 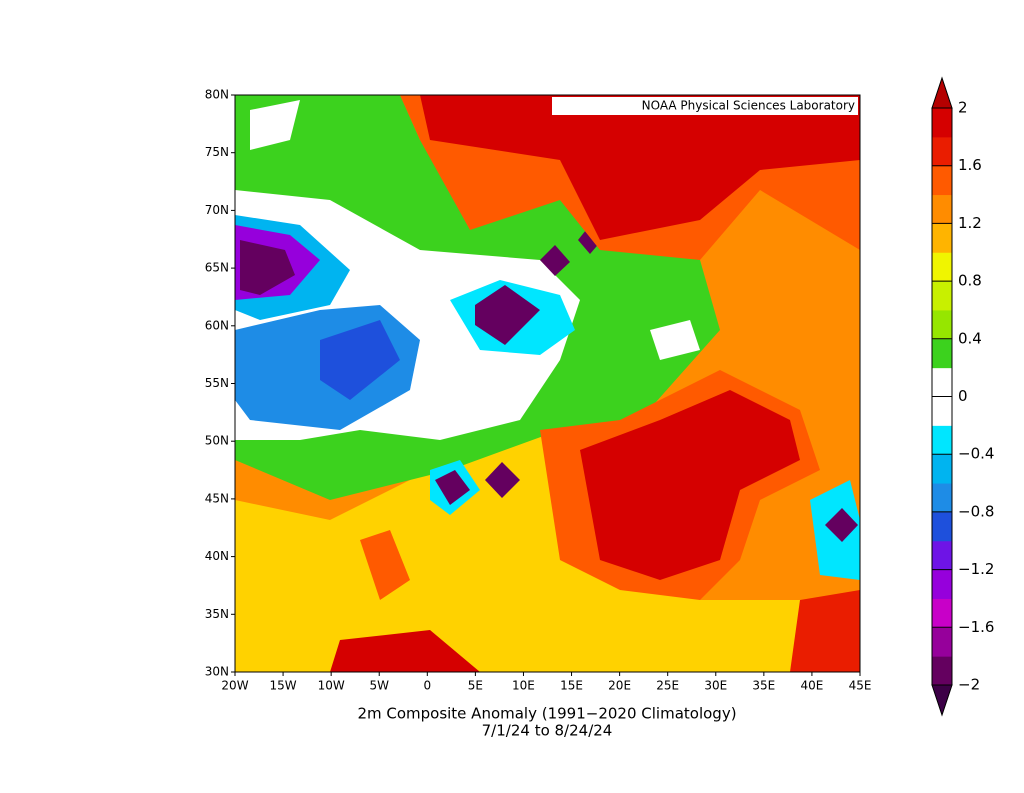 I want to click on colorbar-label: −1.2, so click(x=976, y=569).